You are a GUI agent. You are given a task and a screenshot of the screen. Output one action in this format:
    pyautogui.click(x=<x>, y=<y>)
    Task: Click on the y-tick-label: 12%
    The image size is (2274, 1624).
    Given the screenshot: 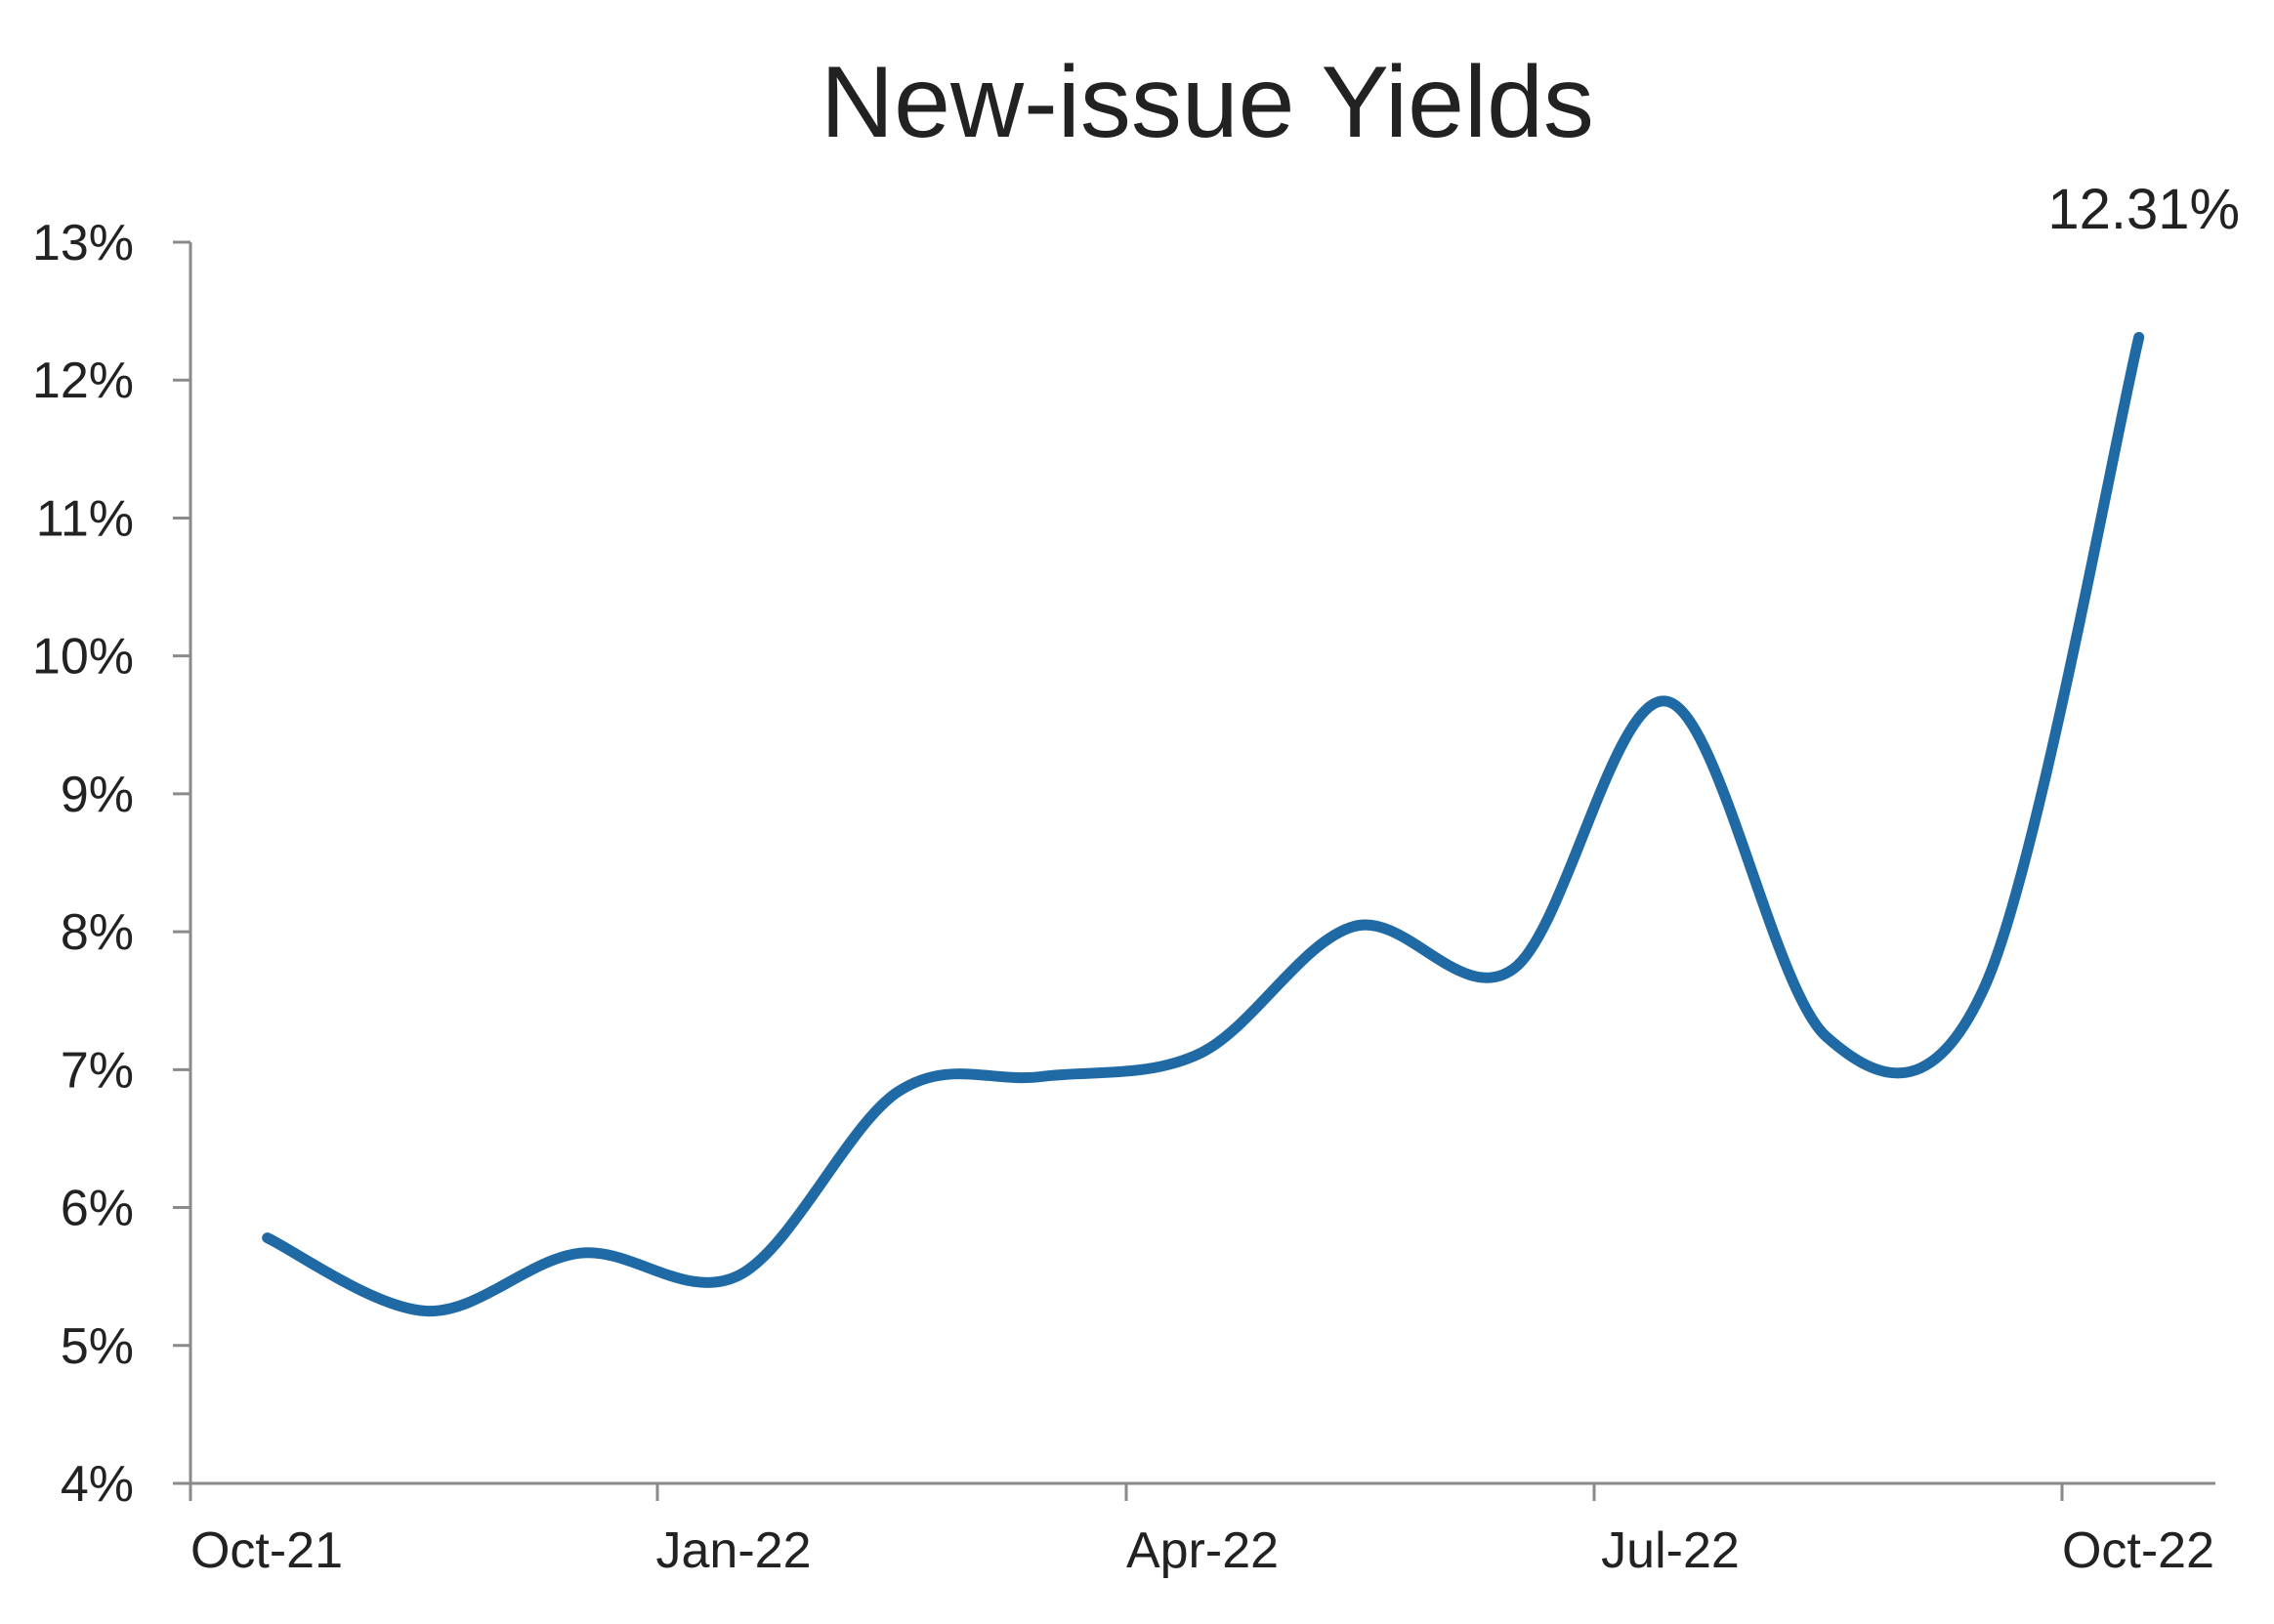 What is the action you would take?
    pyautogui.click(x=83, y=381)
    